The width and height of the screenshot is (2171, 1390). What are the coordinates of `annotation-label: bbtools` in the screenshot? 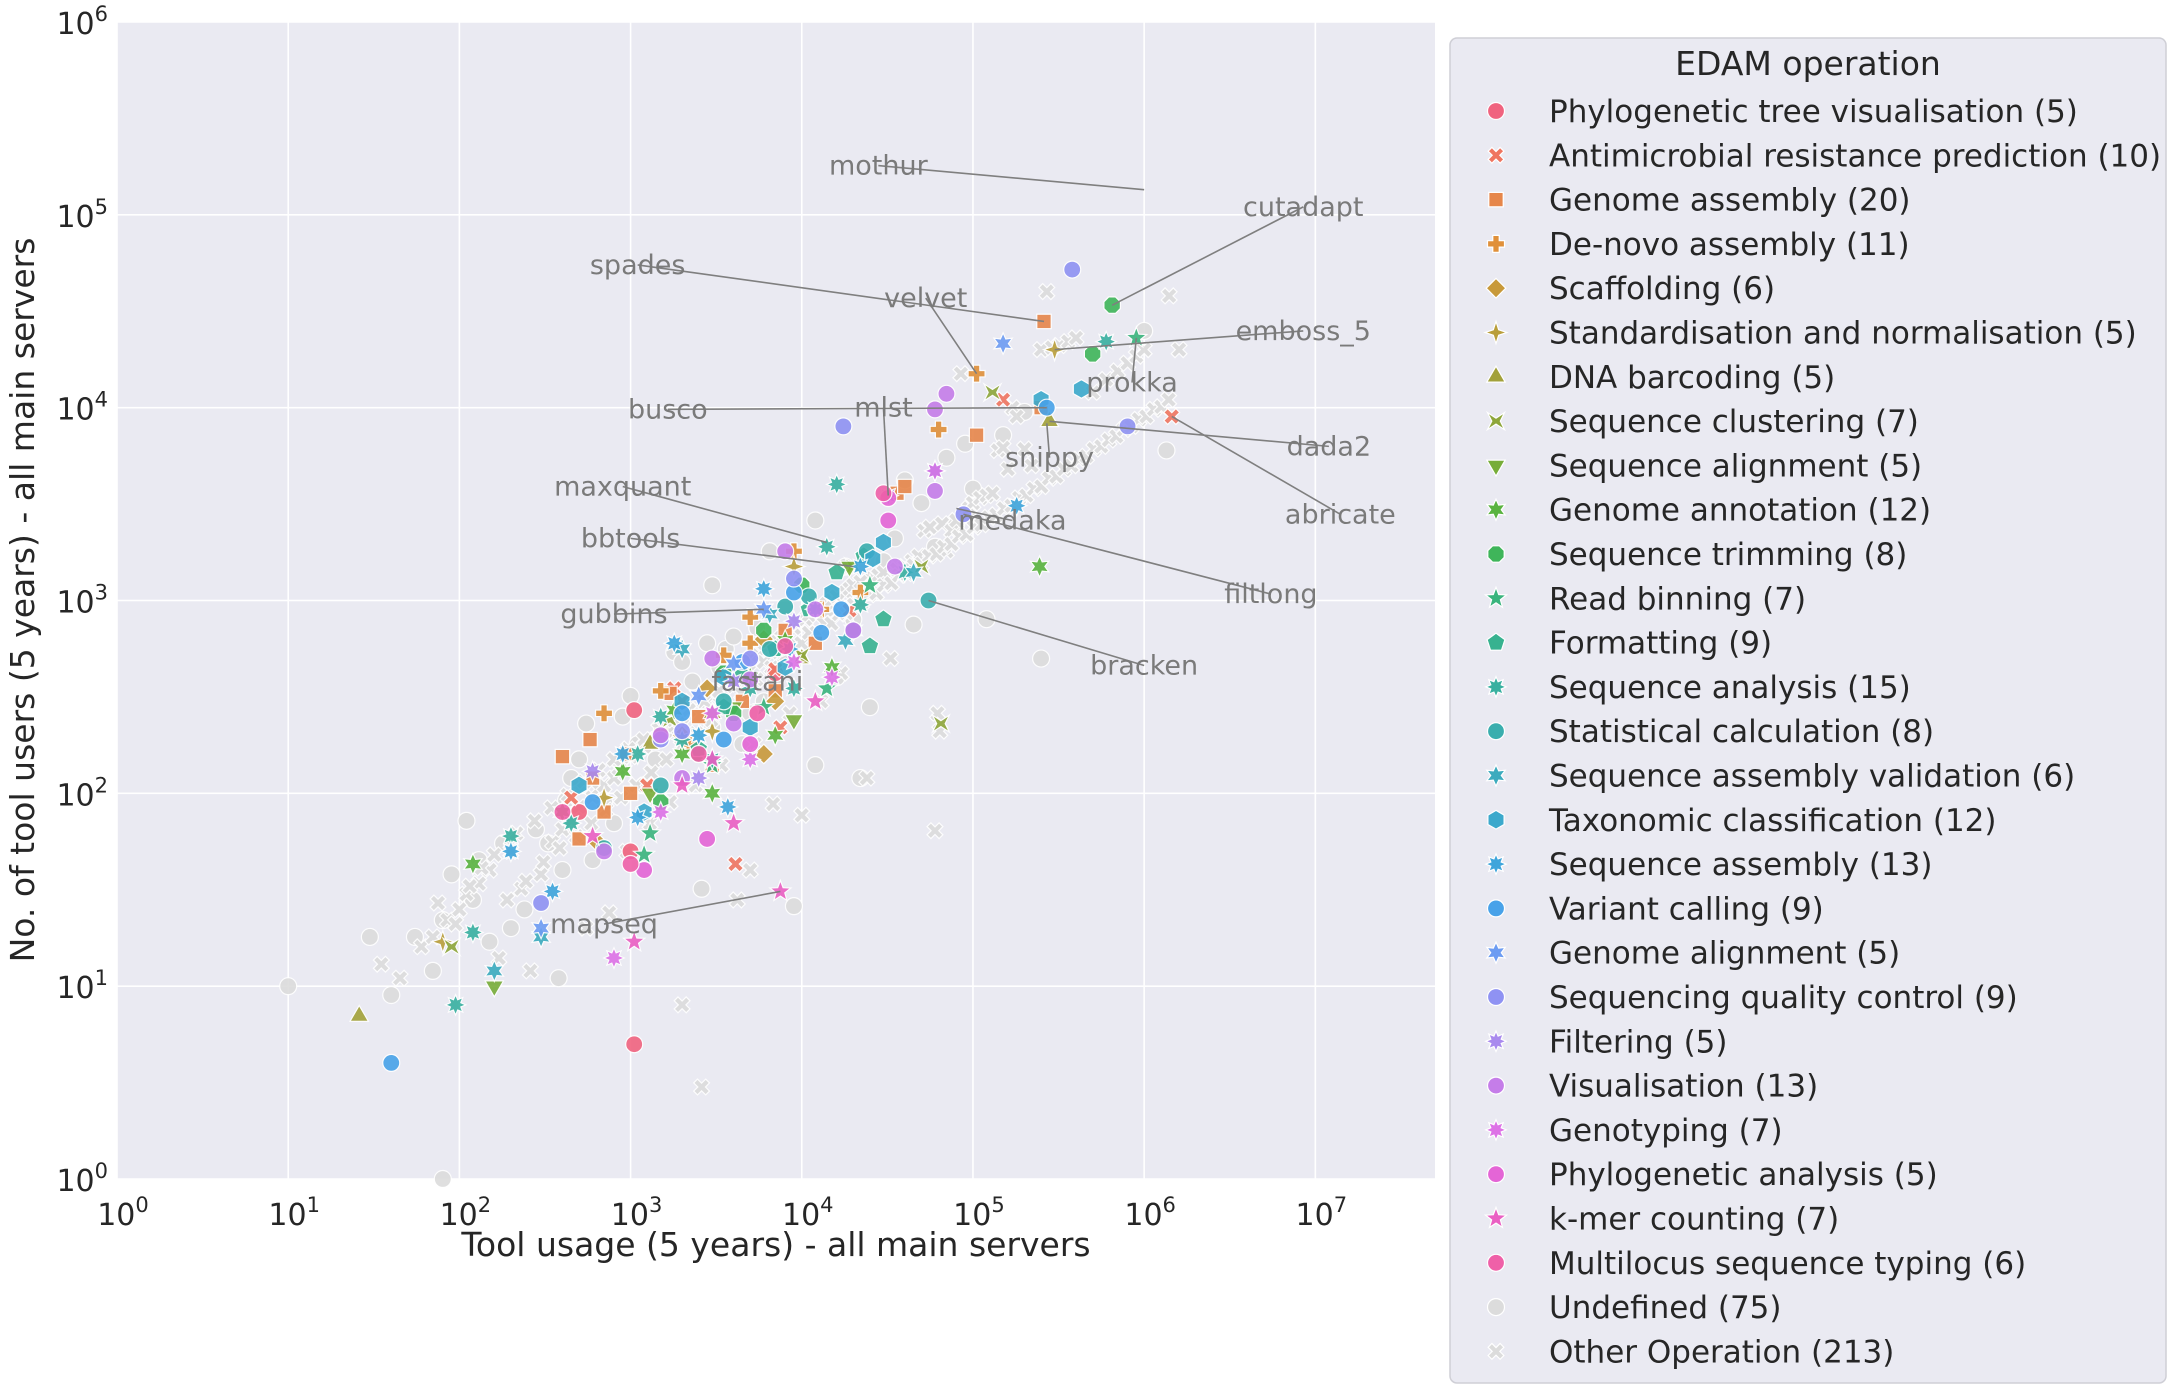 It's located at (630, 538).